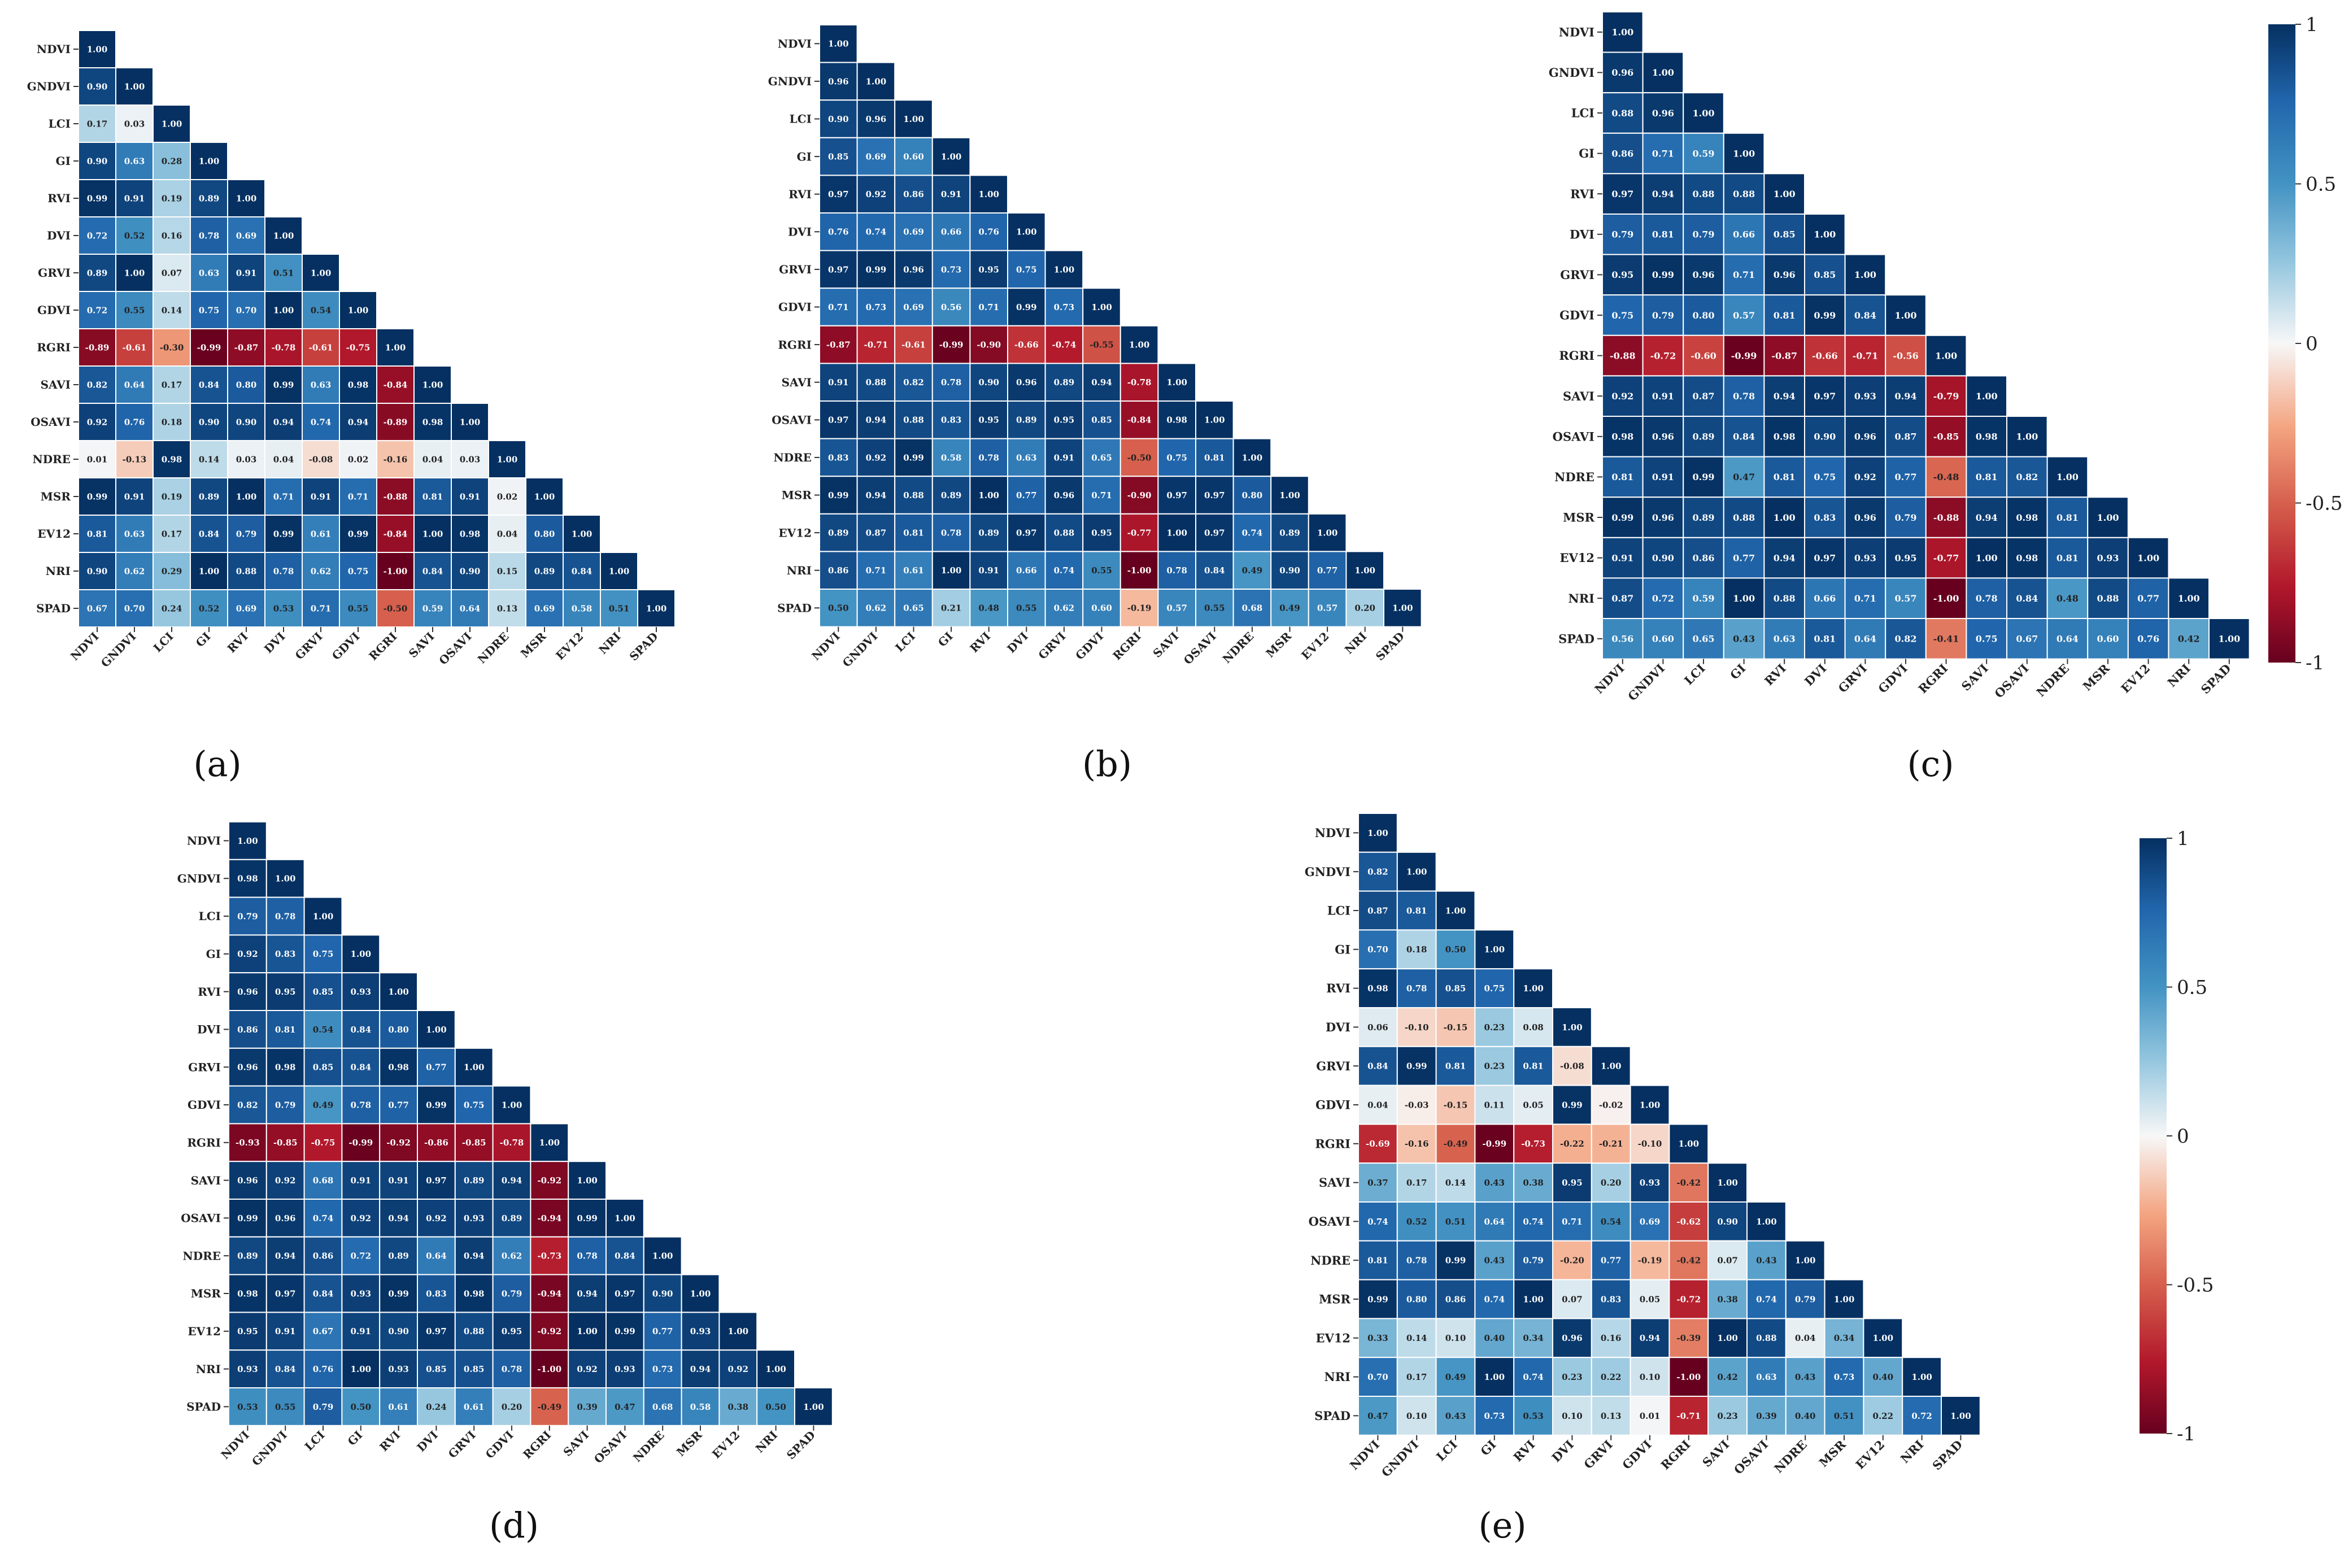 The width and height of the screenshot is (2344, 1568). Describe the element at coordinates (1825, 639) in the screenshot. I see `cell-value-label: 0.81` at that location.